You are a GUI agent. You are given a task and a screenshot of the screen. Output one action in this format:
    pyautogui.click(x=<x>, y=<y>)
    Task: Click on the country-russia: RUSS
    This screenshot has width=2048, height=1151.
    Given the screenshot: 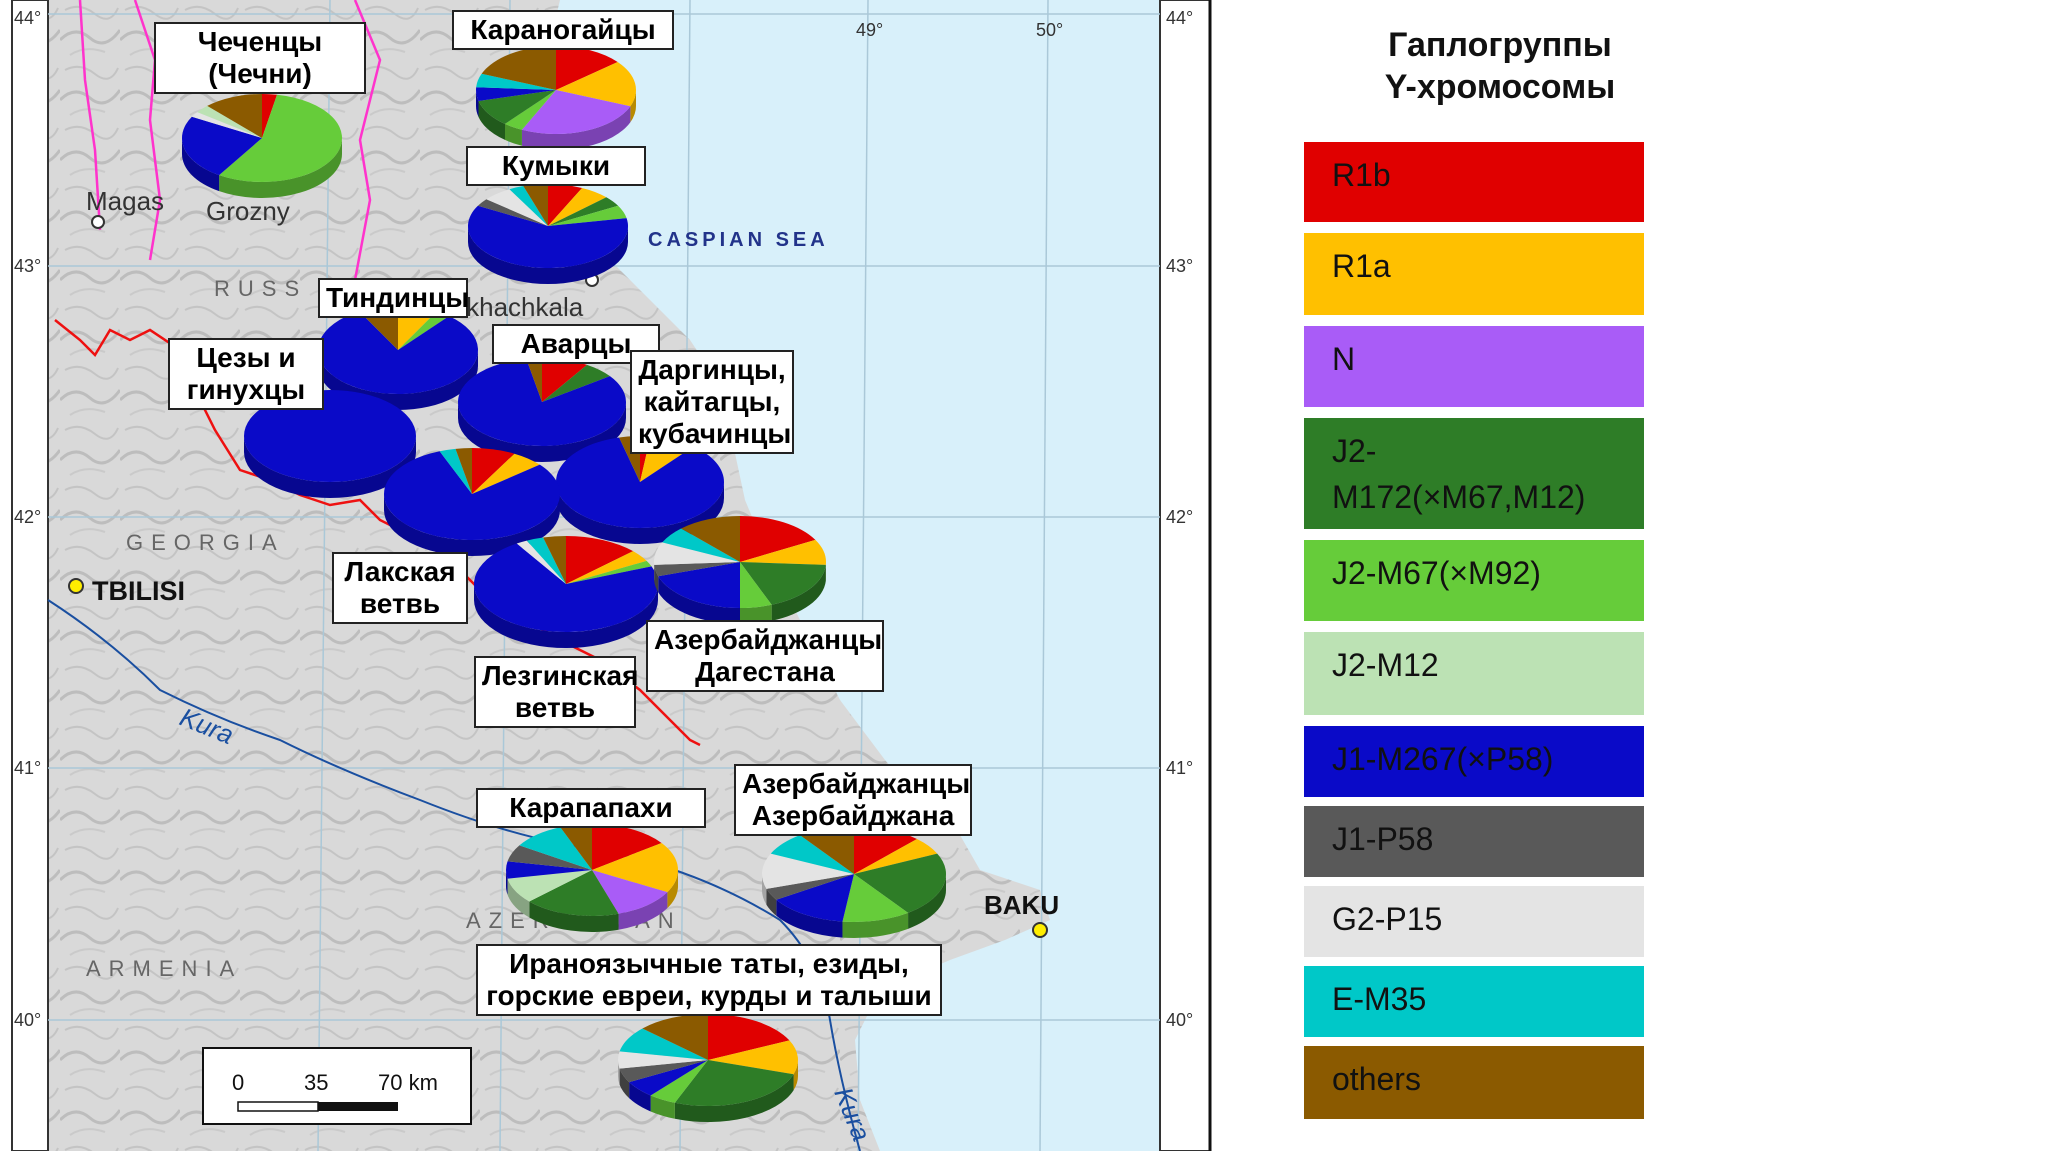 What is the action you would take?
    pyautogui.click(x=260, y=288)
    